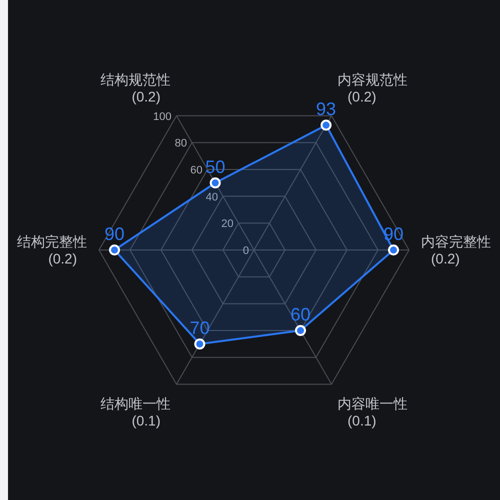 Image resolution: width=500 pixels, height=500 pixels. Describe the element at coordinates (245, 251) in the screenshot. I see `radial-tick-label: 0` at that location.